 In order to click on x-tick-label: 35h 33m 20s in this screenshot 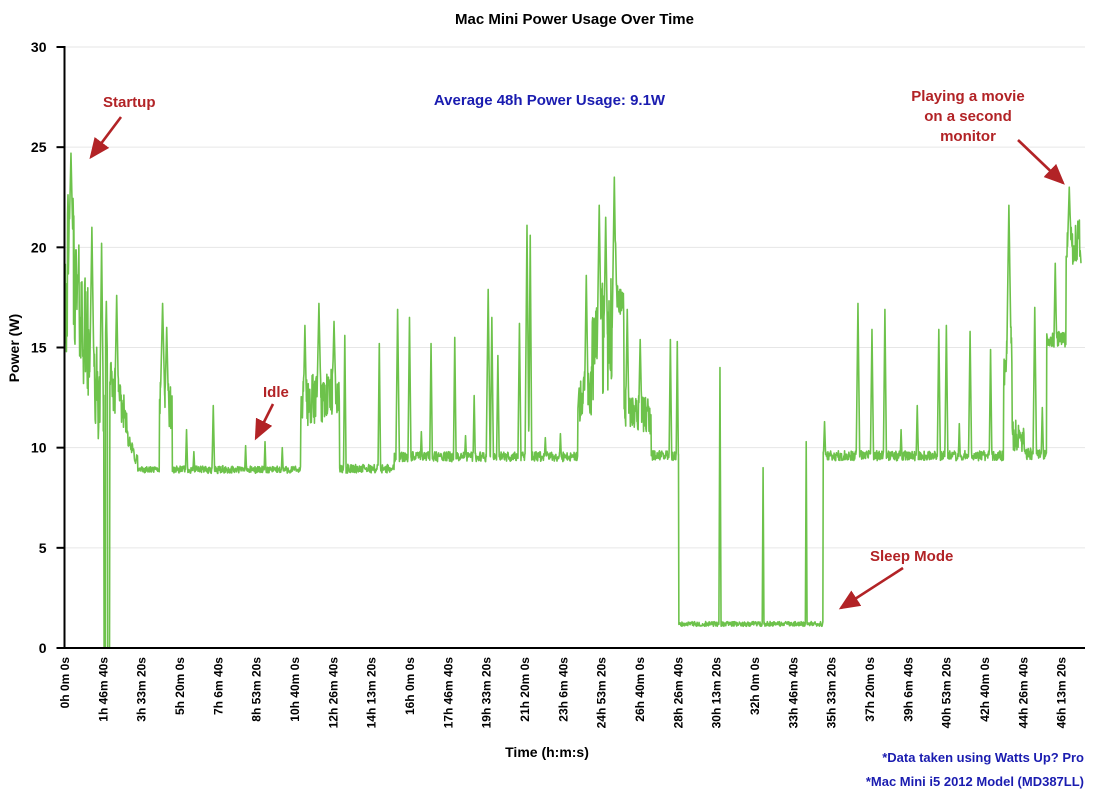, I will do `click(832, 693)`.